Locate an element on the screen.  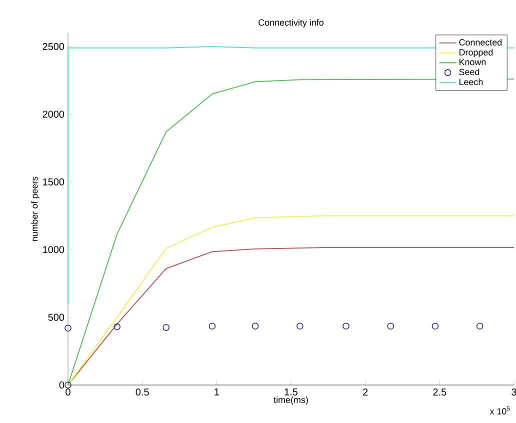
x-tick-label: 2 is located at coordinates (365, 392).